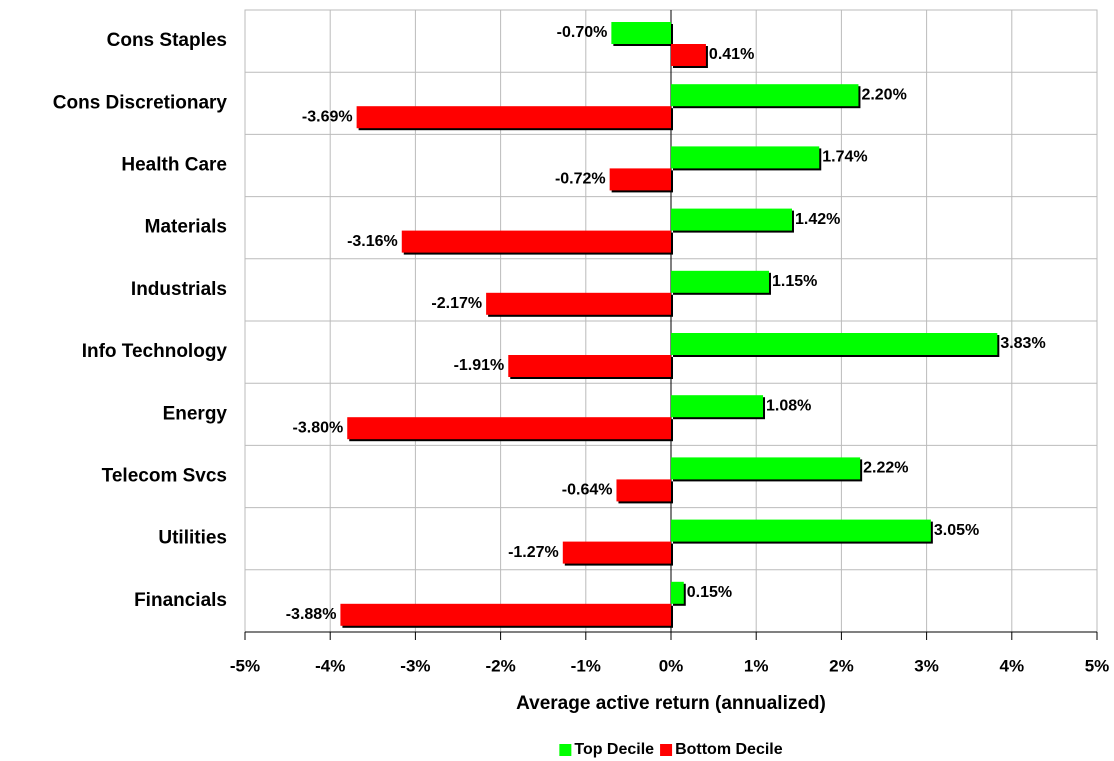  What do you see at coordinates (179, 289) in the screenshot?
I see `y-tick-label: Industrials` at bounding box center [179, 289].